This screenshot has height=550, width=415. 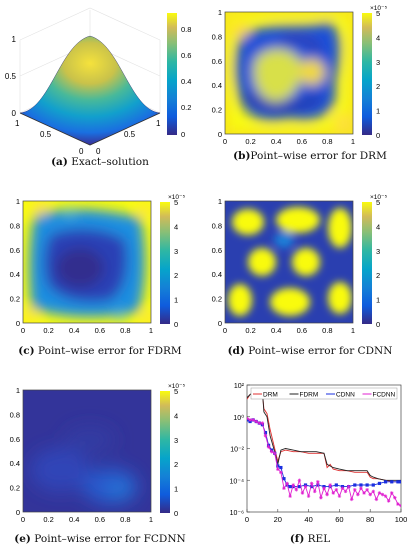 What do you see at coordinates (17, 123) in the screenshot?
I see `y-tick-1: 1` at bounding box center [17, 123].